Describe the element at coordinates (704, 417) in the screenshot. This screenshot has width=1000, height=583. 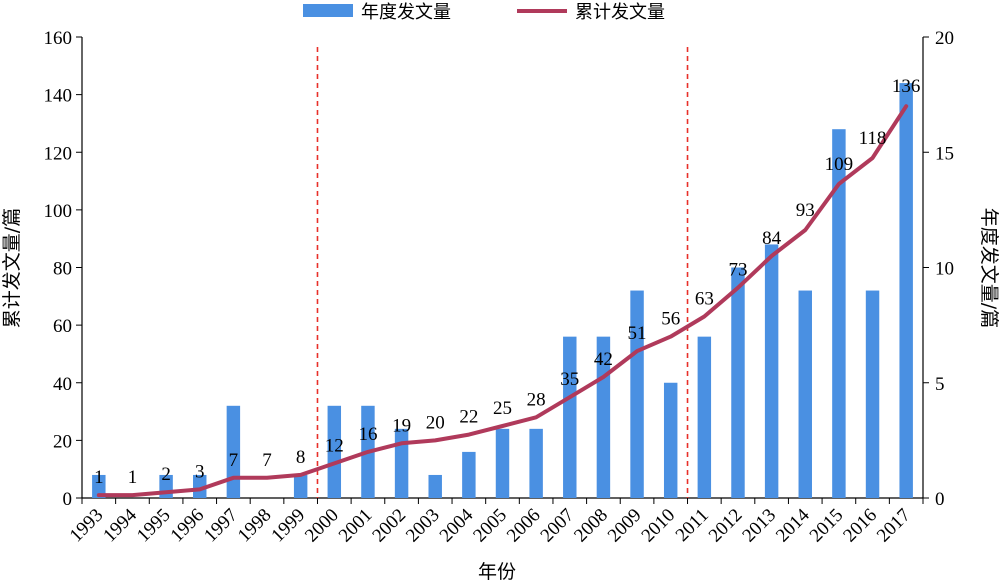
I see `bar-annual-2011` at that location.